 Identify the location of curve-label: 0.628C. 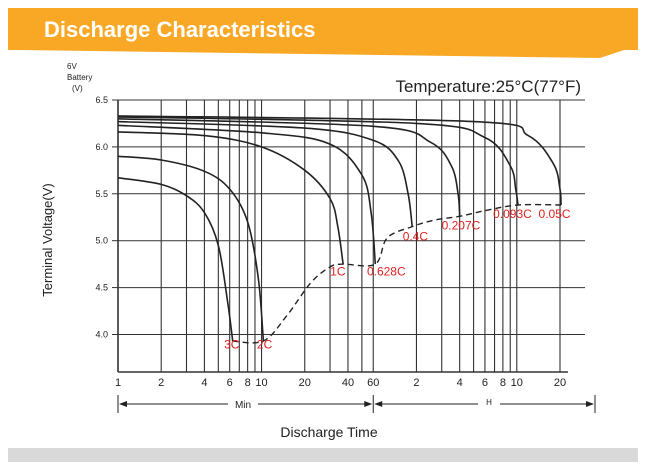
(386, 271).